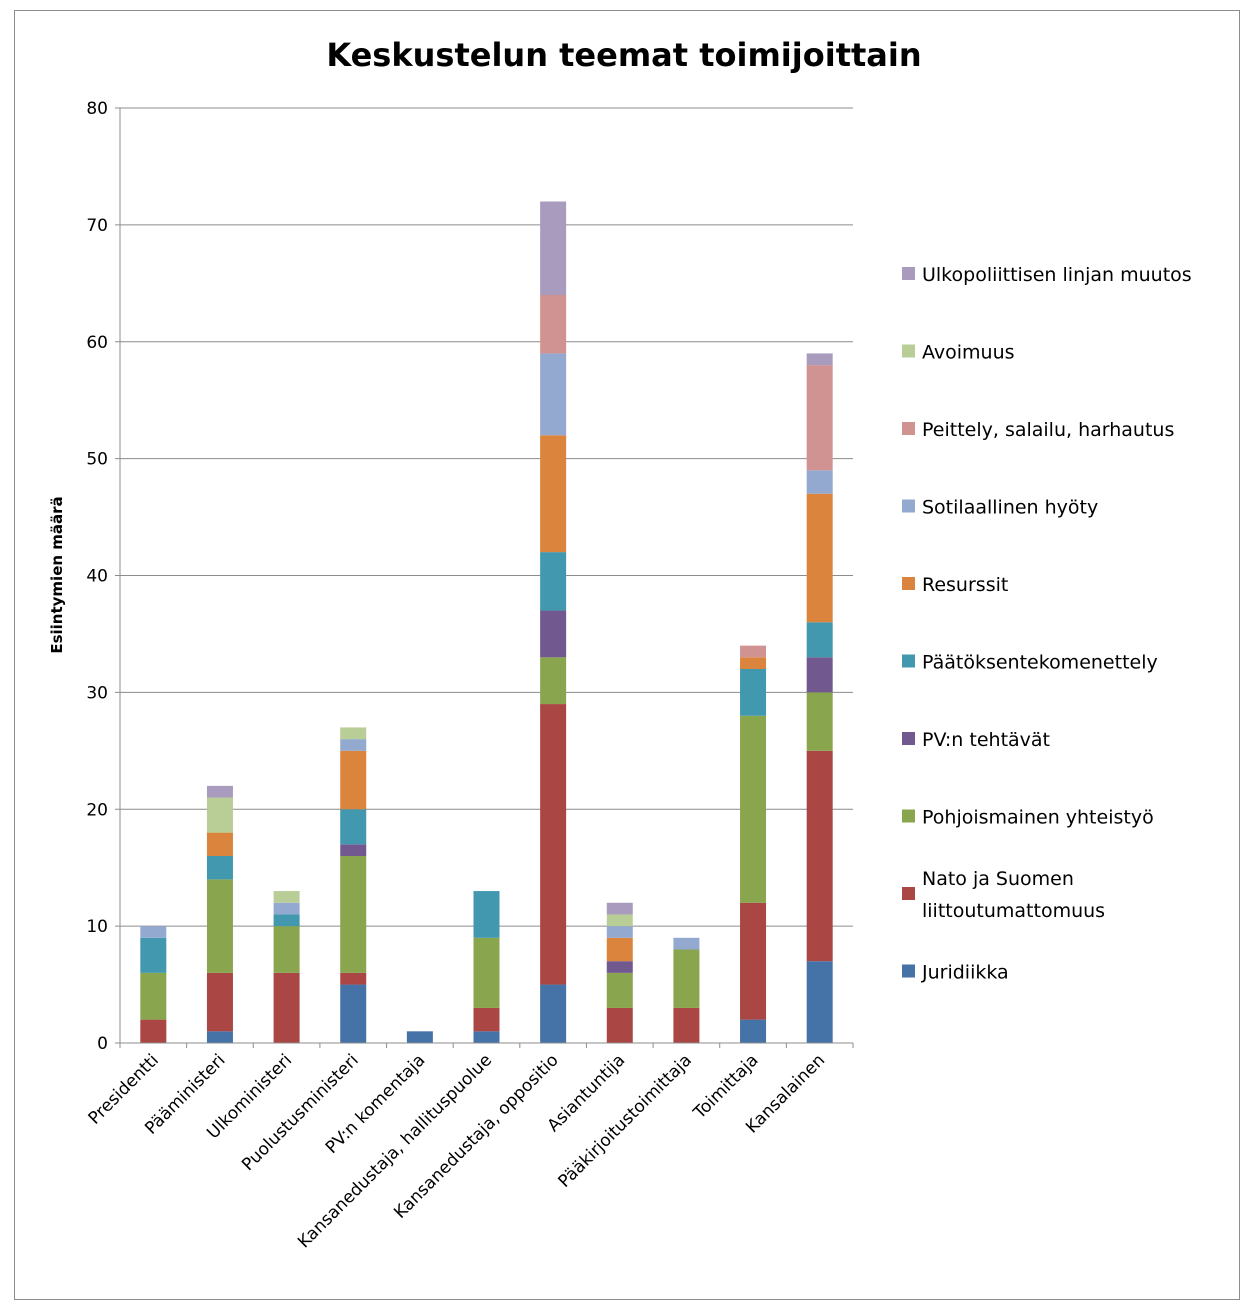 This screenshot has height=1311, width=1248. I want to click on legend-label: Peittely, salailu, harhautus, so click(1048, 430).